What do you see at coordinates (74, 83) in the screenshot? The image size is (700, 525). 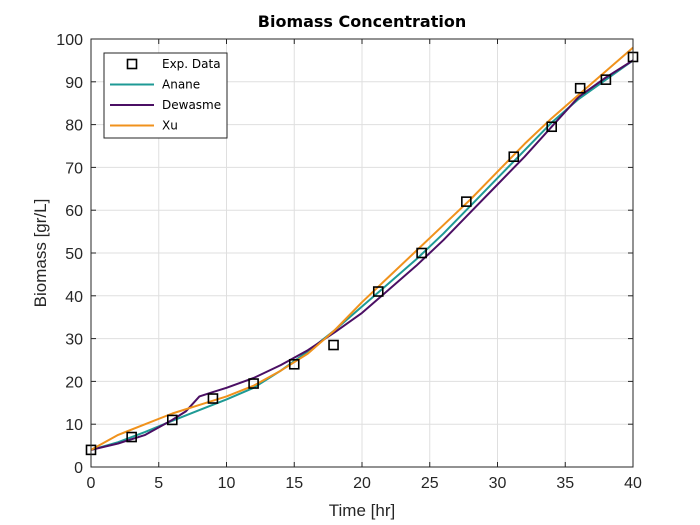 I see `y-tick-label: 90` at bounding box center [74, 83].